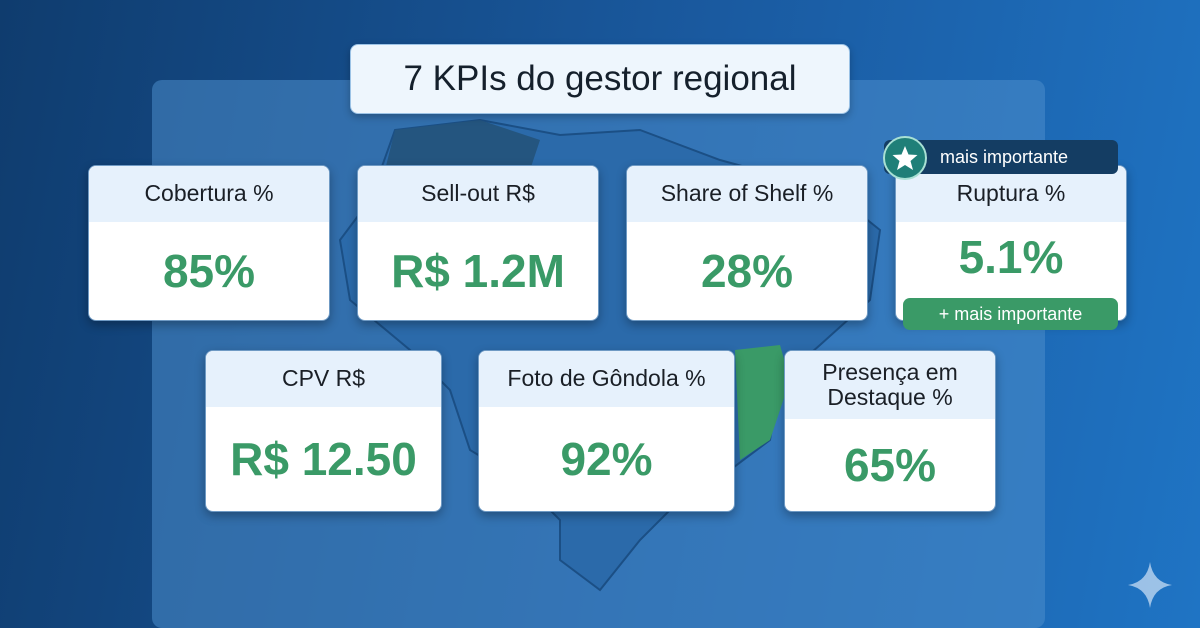 This screenshot has width=1200, height=628. Describe the element at coordinates (323, 459) in the screenshot. I see `kpi-value: R$ 12.50` at that location.